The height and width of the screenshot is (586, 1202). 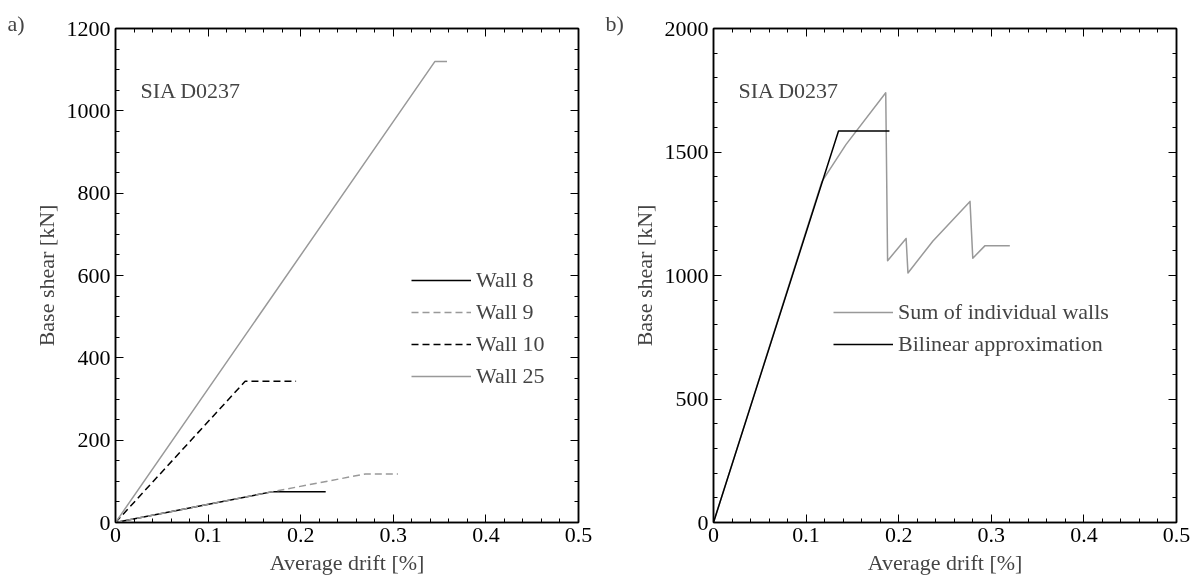 I want to click on y-tick-label: 800, so click(x=94, y=193).